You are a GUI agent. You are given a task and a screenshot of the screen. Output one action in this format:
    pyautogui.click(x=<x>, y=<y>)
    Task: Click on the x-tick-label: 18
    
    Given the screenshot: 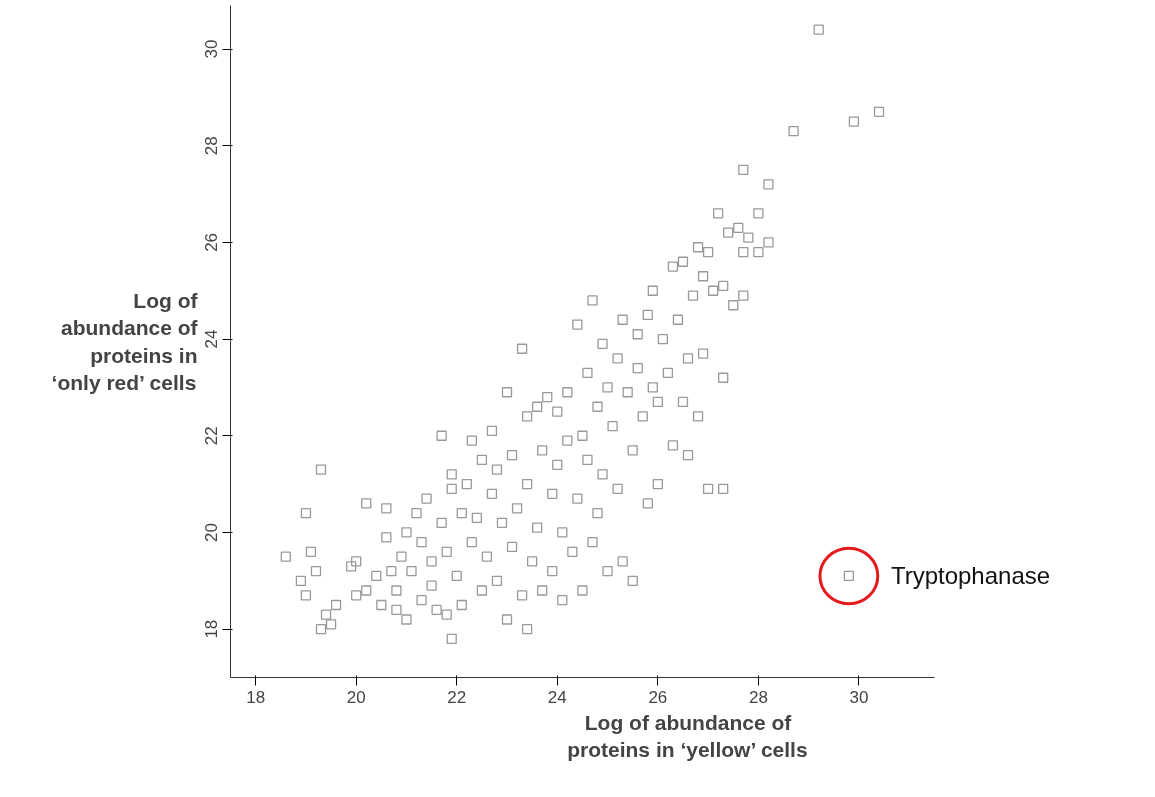 What is the action you would take?
    pyautogui.click(x=256, y=697)
    